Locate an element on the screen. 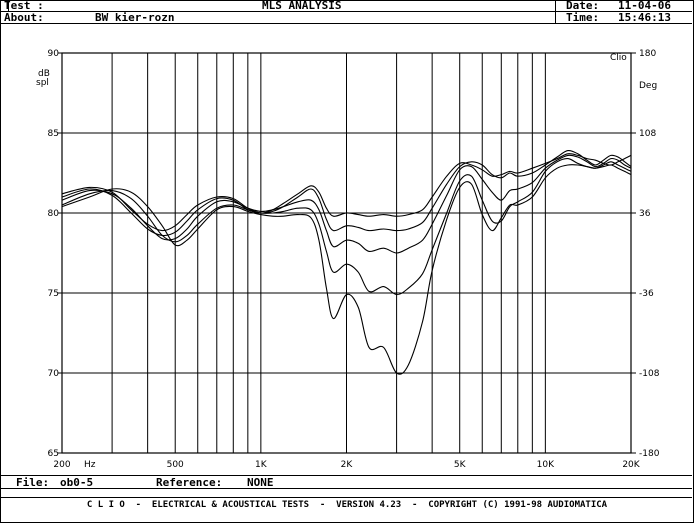 This screenshot has height=523, width=694. x-tick-label: 1K is located at coordinates (261, 465).